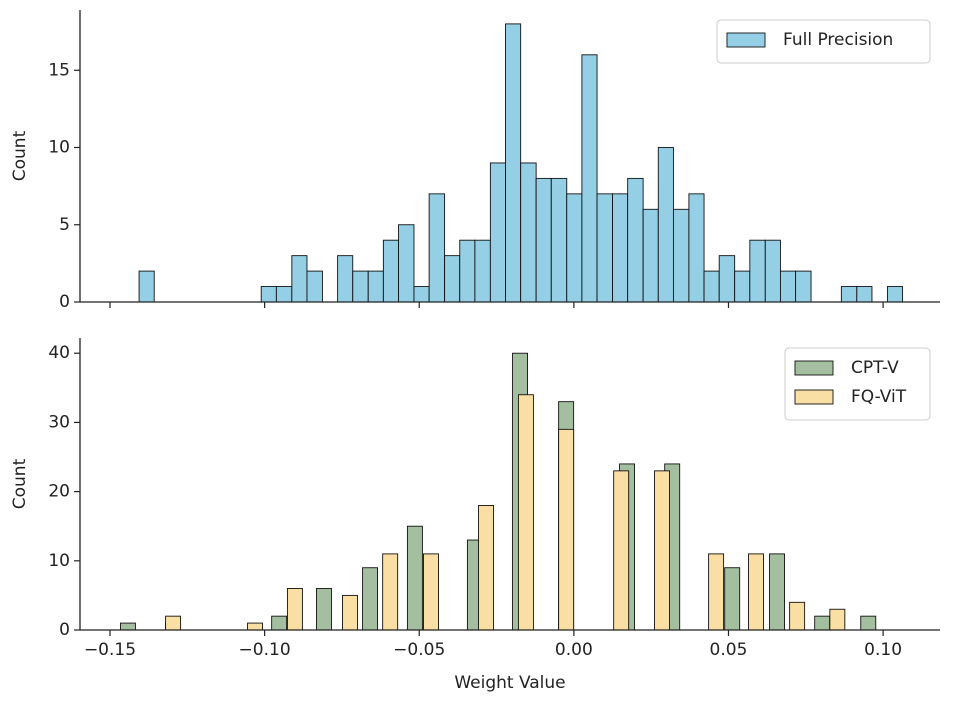  What do you see at coordinates (574, 650) in the screenshot?
I see `x-tick-label: 0.00` at bounding box center [574, 650].